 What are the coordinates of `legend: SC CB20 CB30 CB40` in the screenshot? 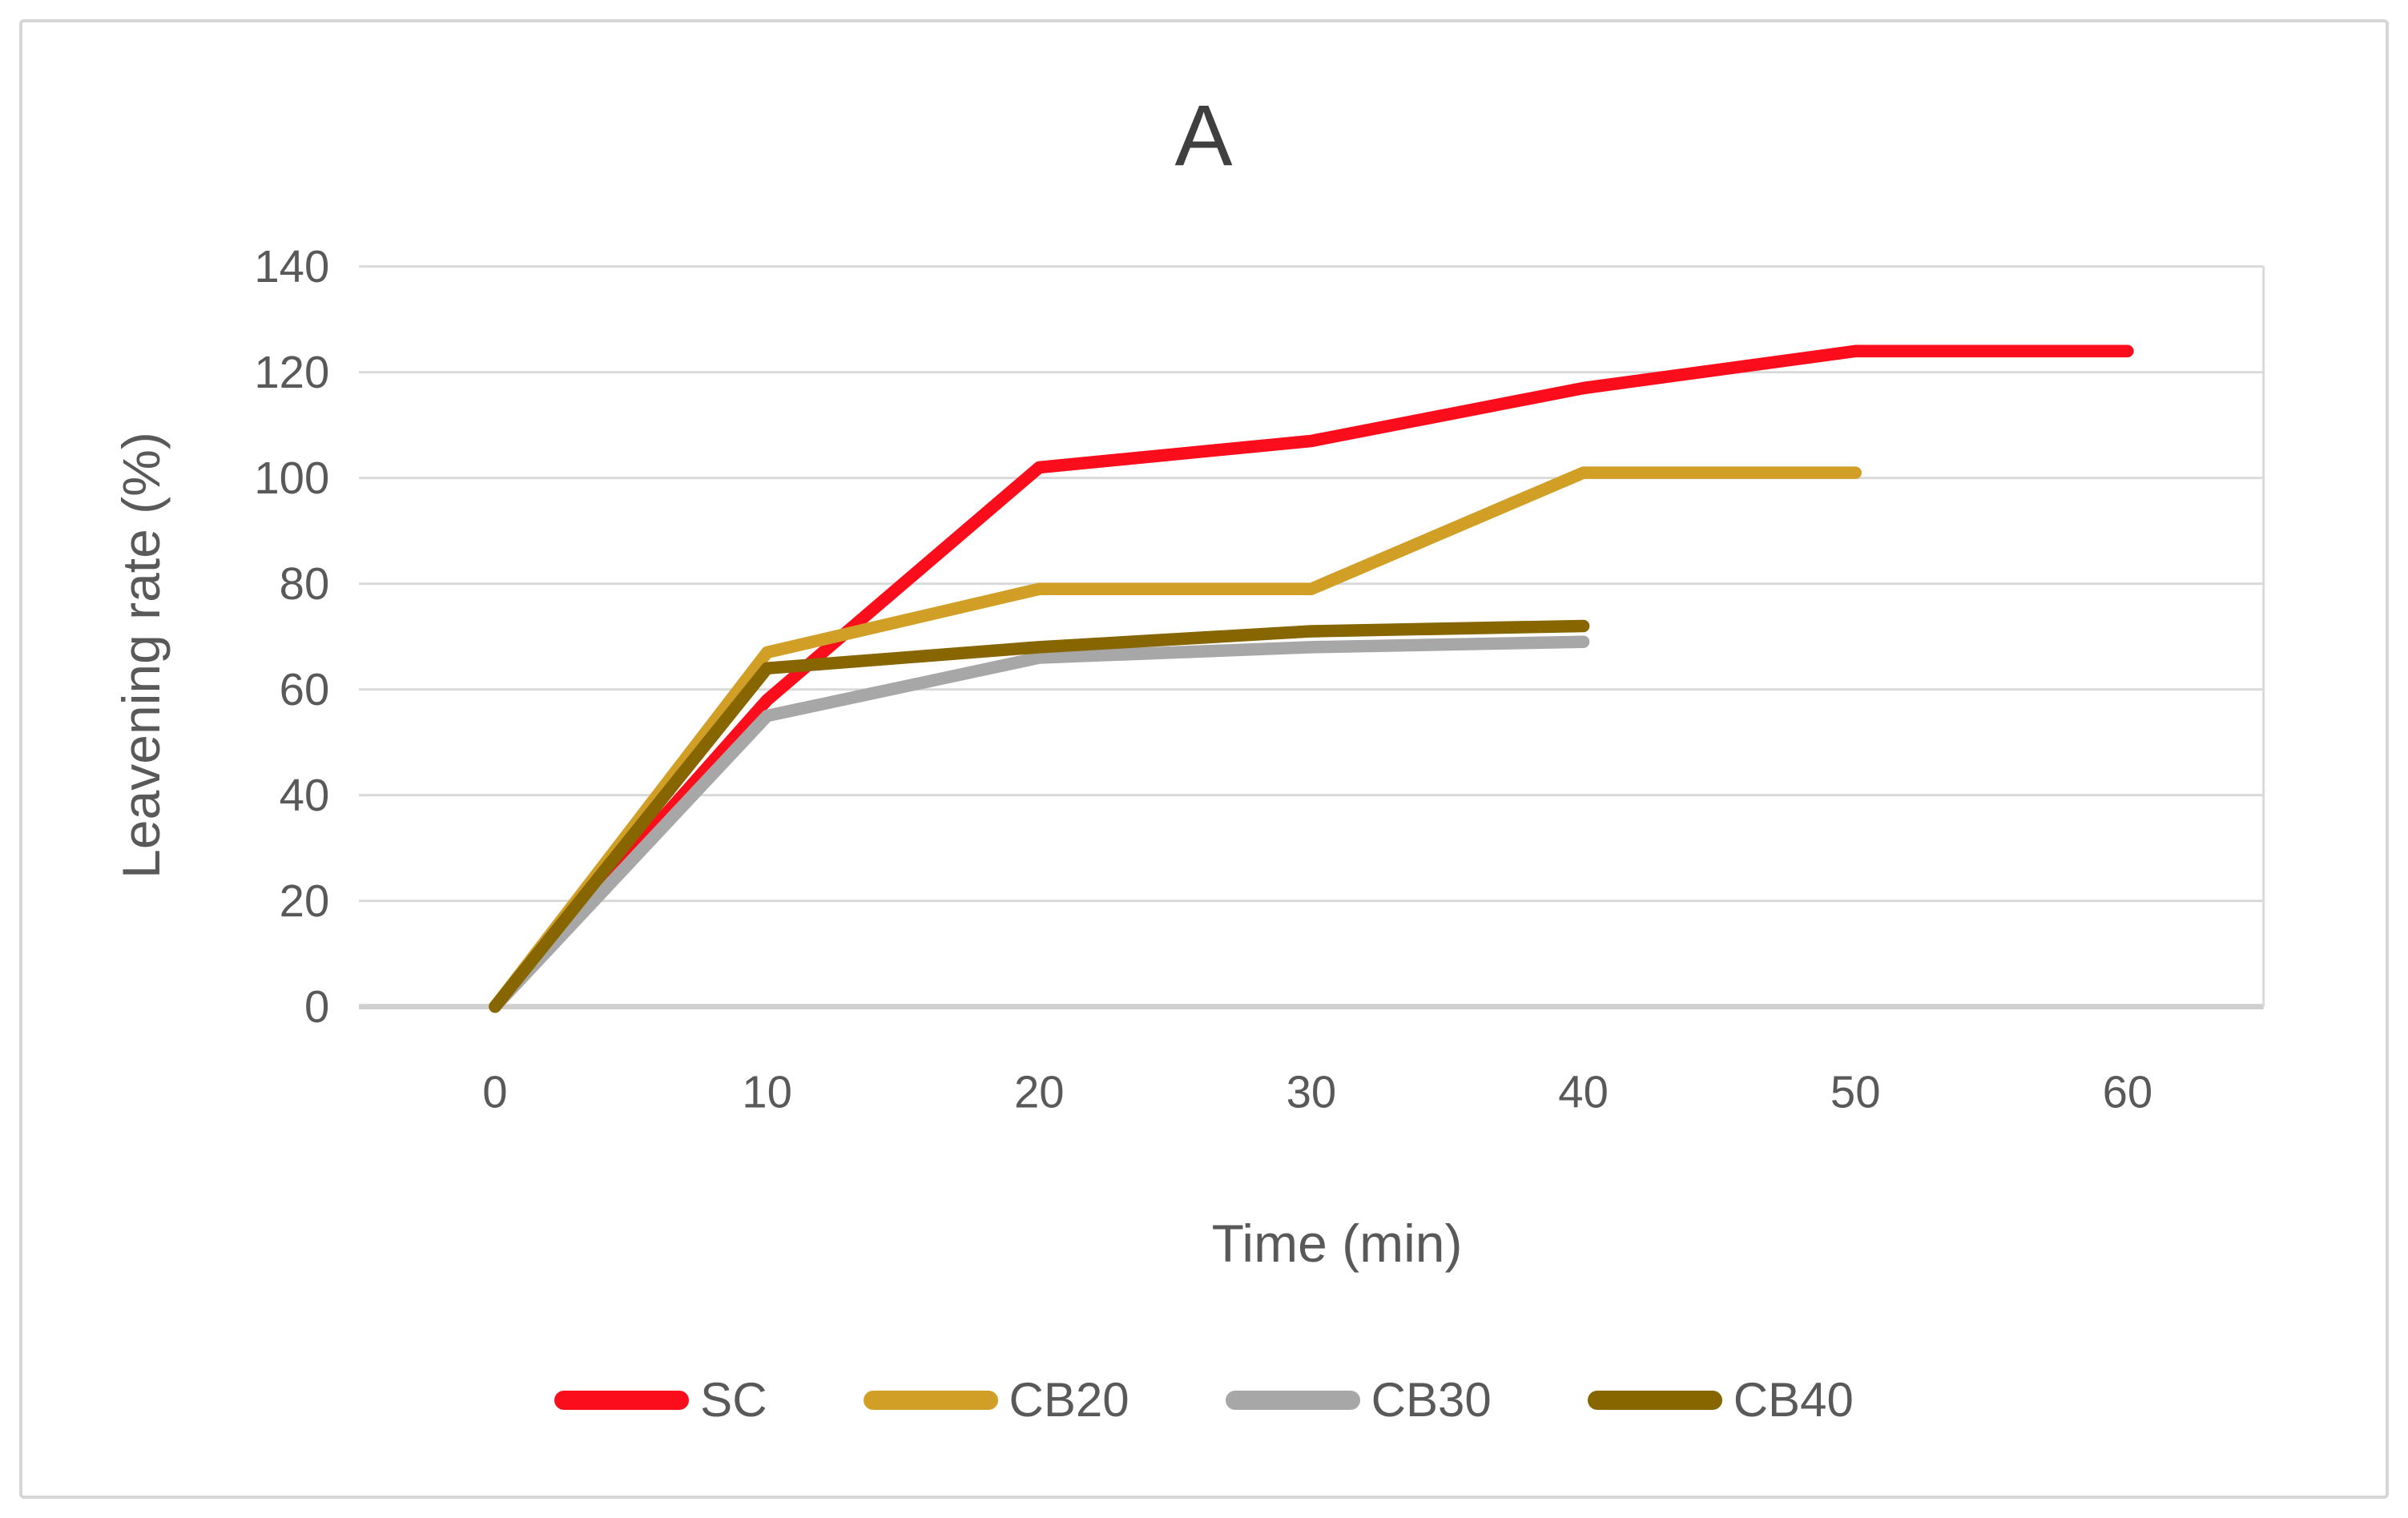 It's located at (1204, 1399).